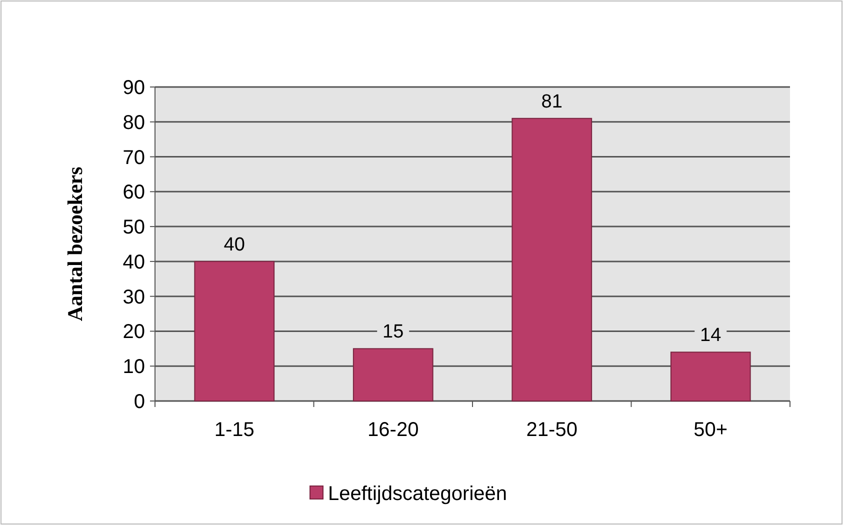 This screenshot has width=843, height=525. I want to click on y-tick-label: 90, so click(133, 88).